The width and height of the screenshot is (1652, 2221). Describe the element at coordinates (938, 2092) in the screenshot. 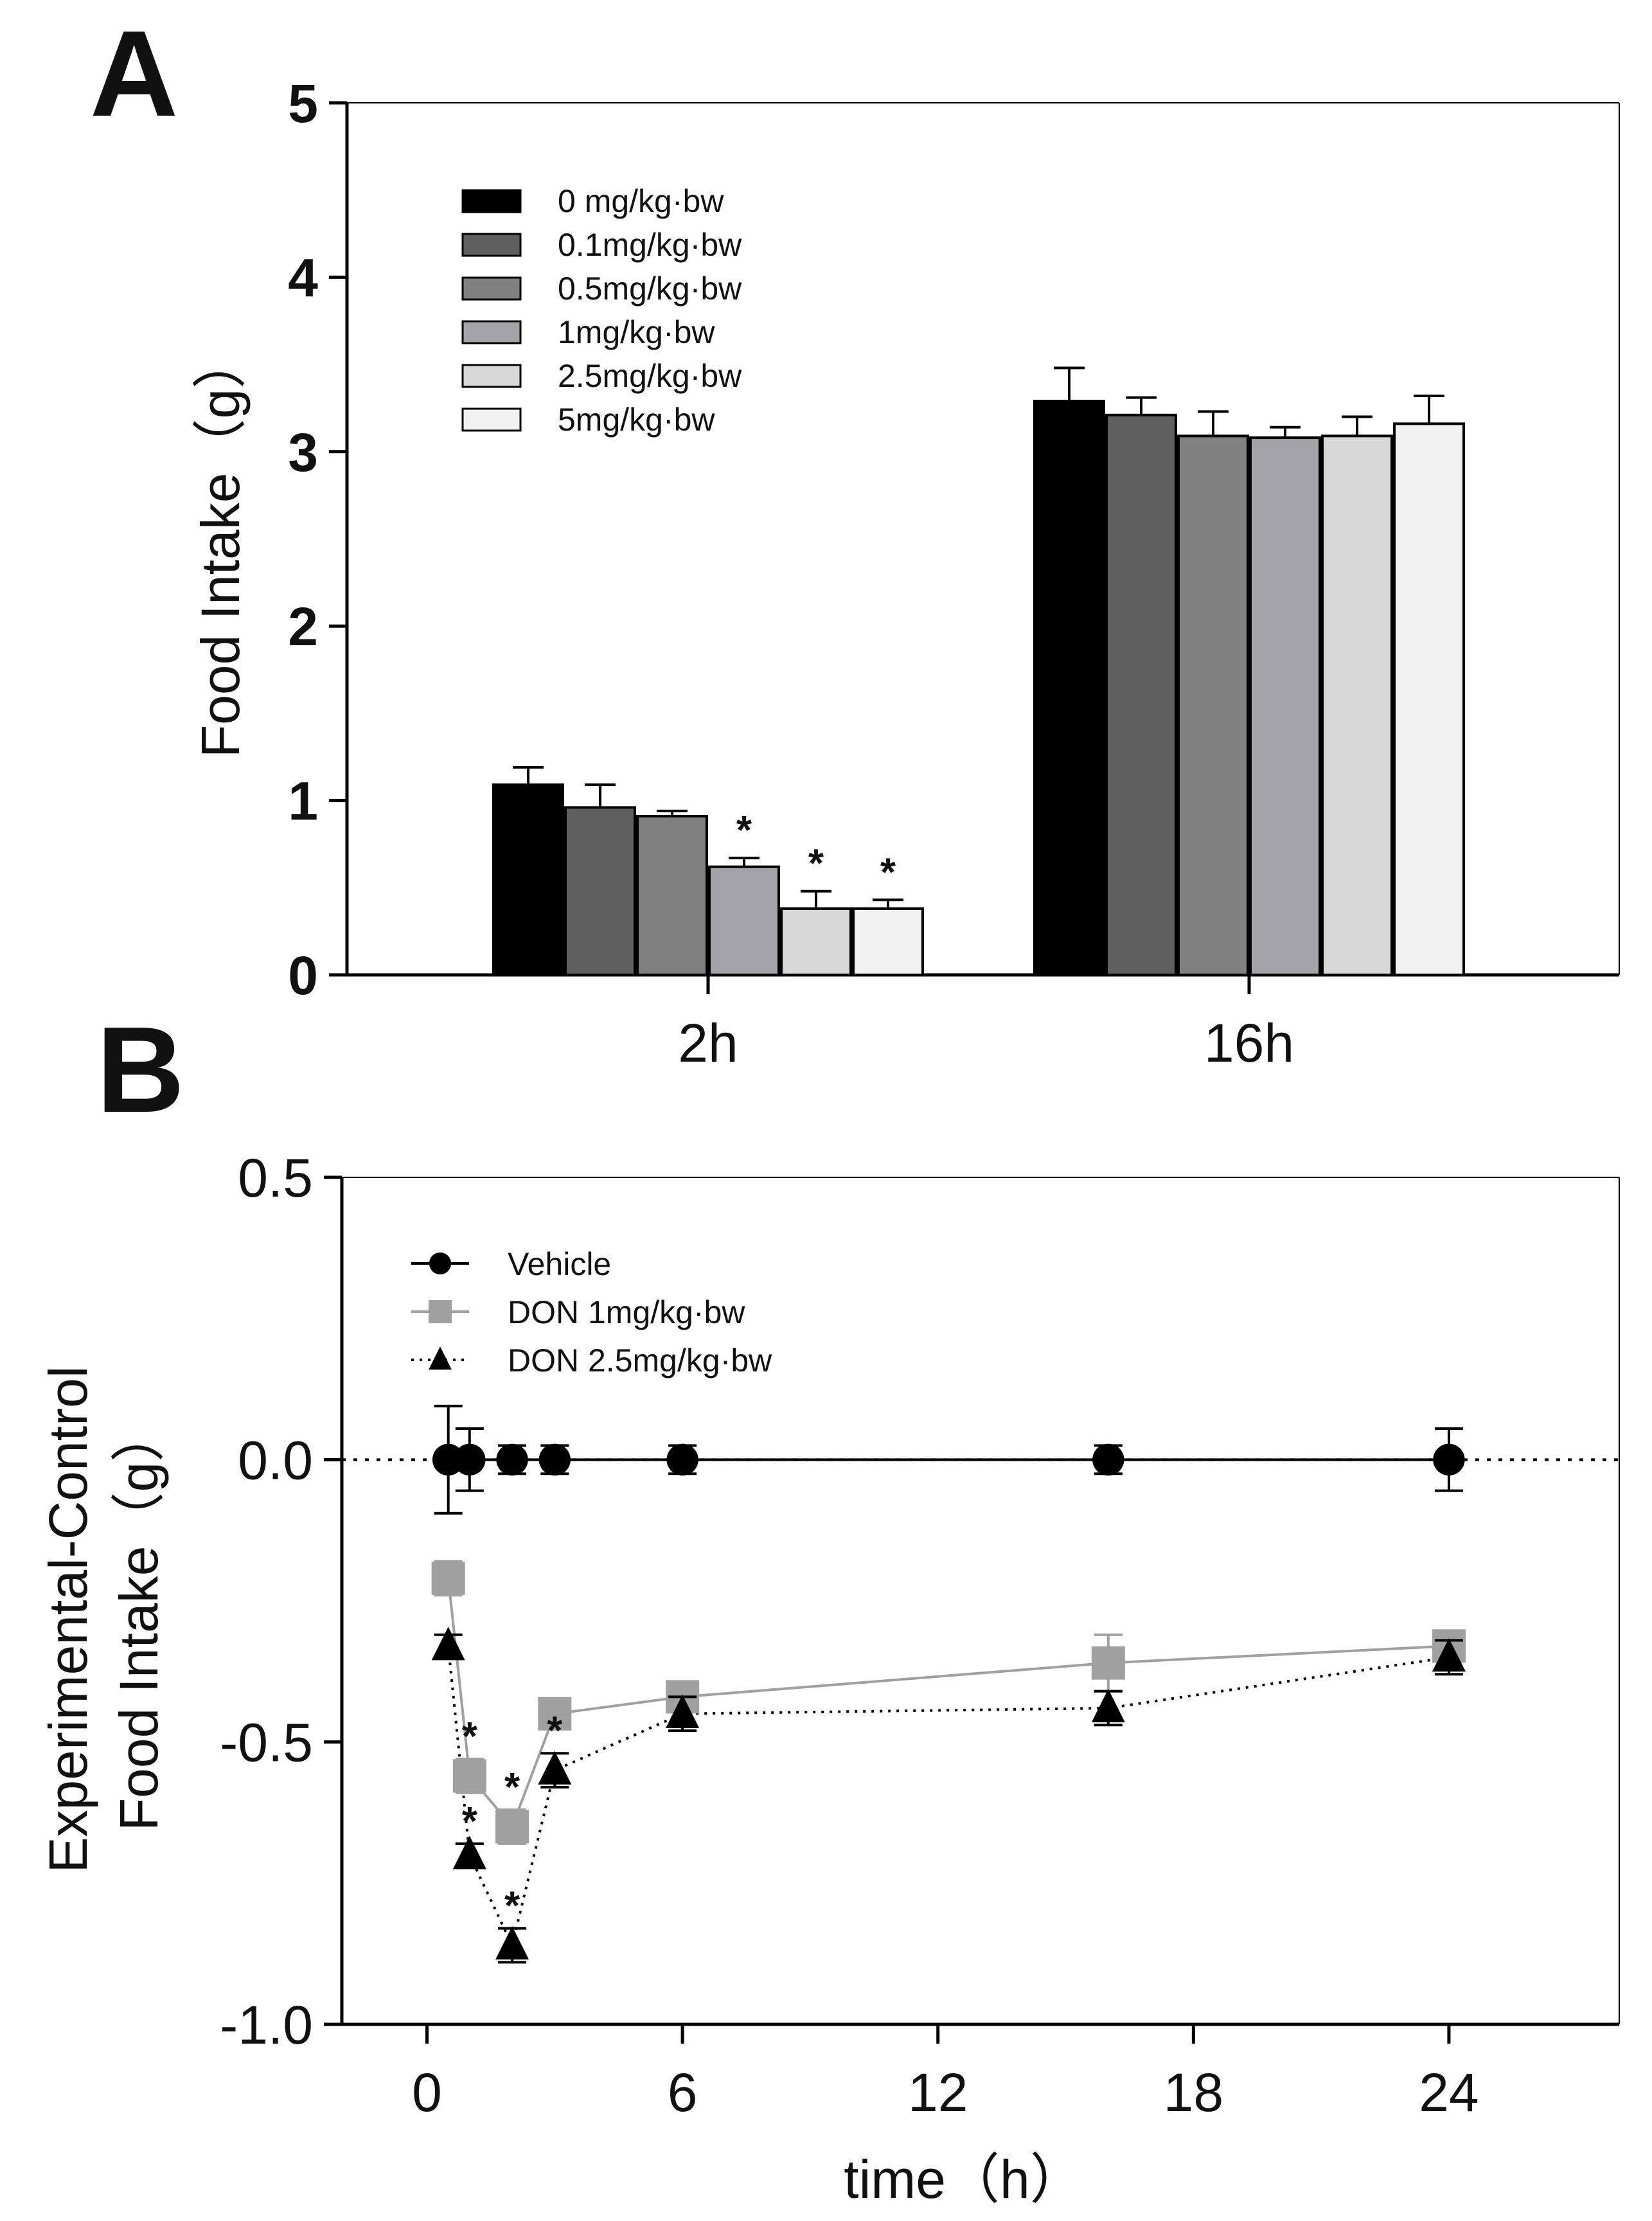

I see `chart-b-x-tick-label: 12` at that location.